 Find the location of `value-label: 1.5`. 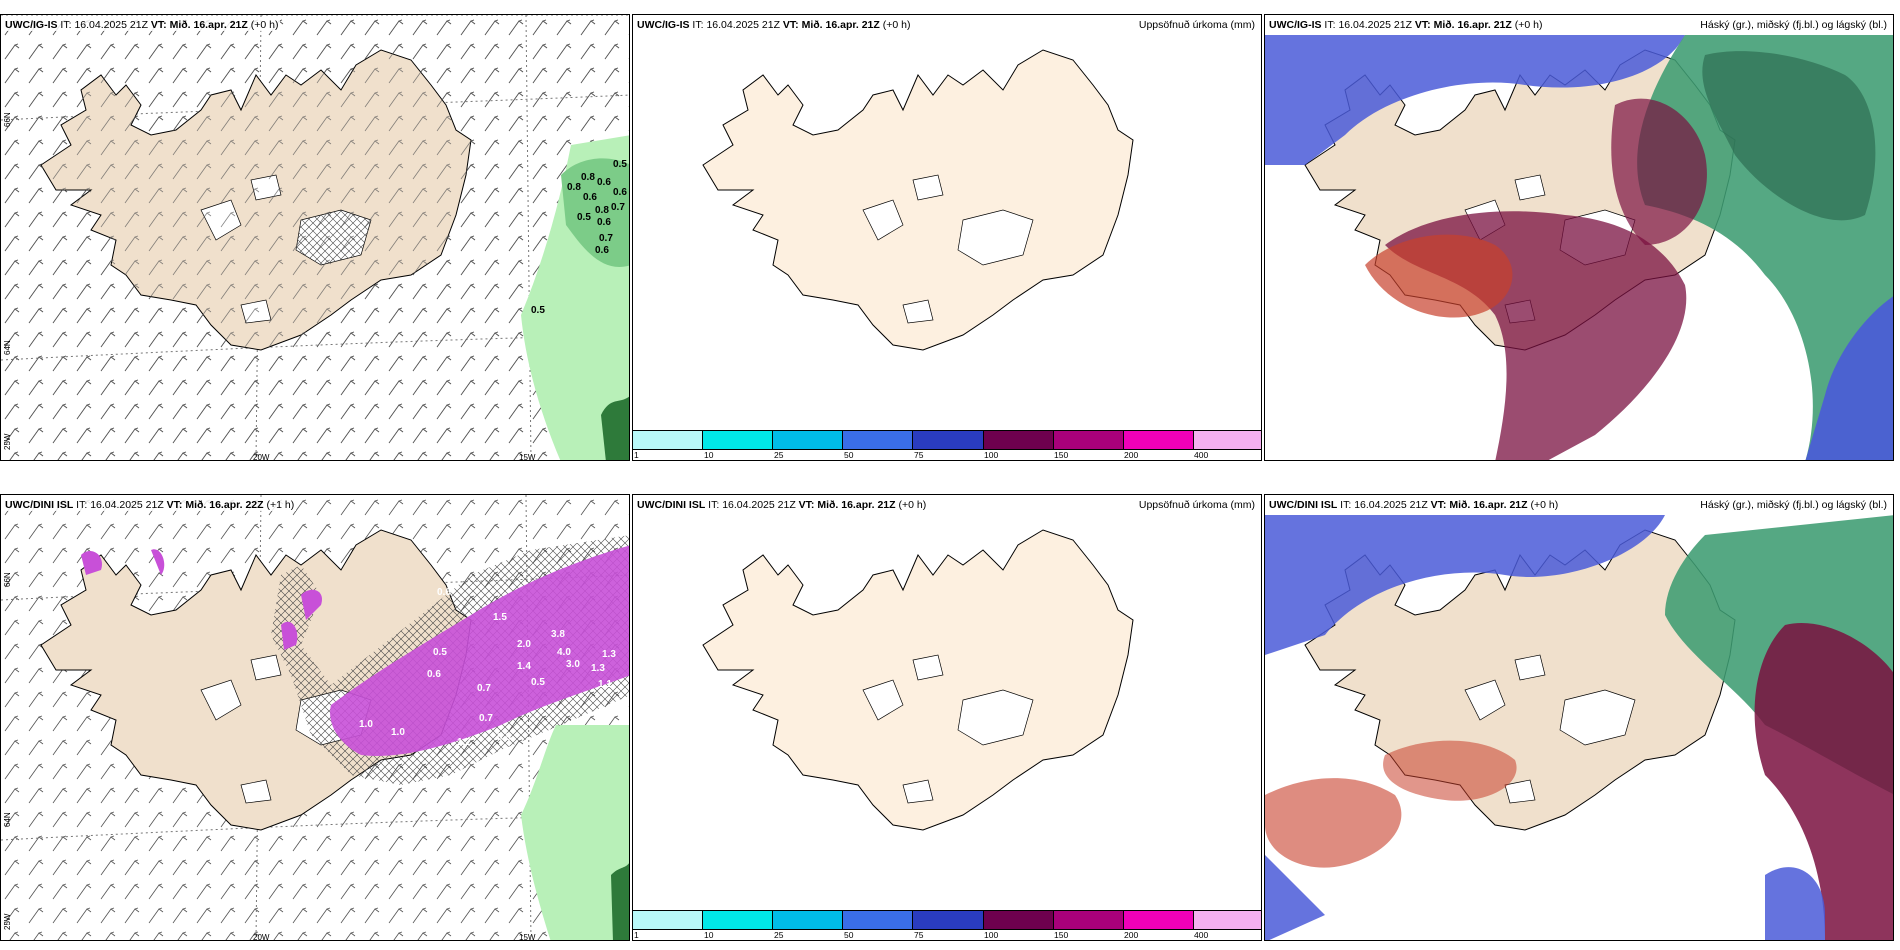

value-label: 1.5 is located at coordinates (500, 617).